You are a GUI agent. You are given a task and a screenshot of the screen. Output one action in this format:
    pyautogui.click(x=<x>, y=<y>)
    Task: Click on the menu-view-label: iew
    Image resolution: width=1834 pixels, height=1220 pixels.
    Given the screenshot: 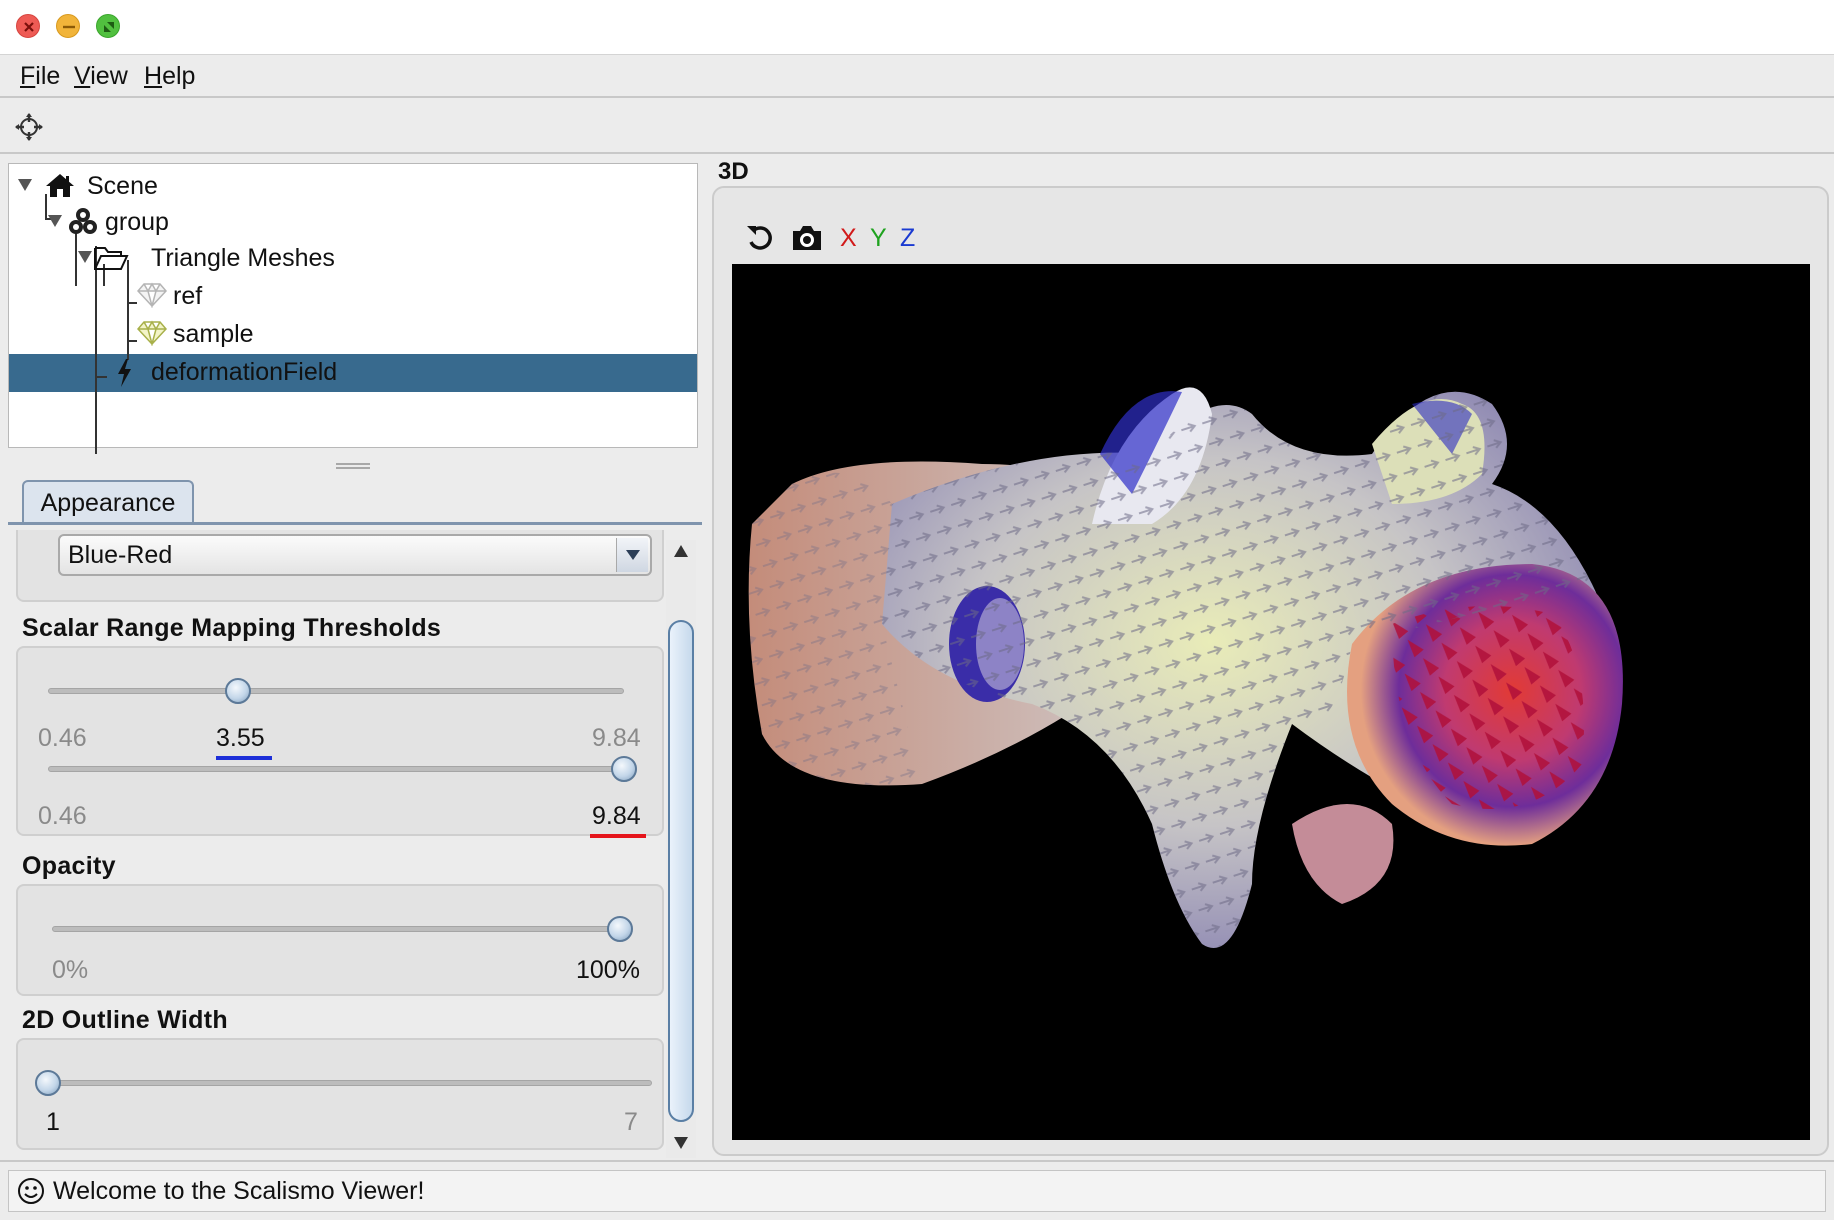 What is the action you would take?
    pyautogui.click(x=109, y=76)
    